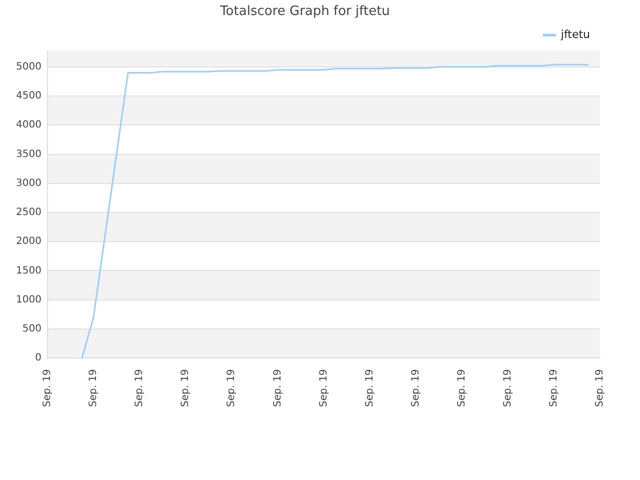 This screenshot has width=640, height=480. I want to click on y-tick-label: 1500, so click(29, 270).